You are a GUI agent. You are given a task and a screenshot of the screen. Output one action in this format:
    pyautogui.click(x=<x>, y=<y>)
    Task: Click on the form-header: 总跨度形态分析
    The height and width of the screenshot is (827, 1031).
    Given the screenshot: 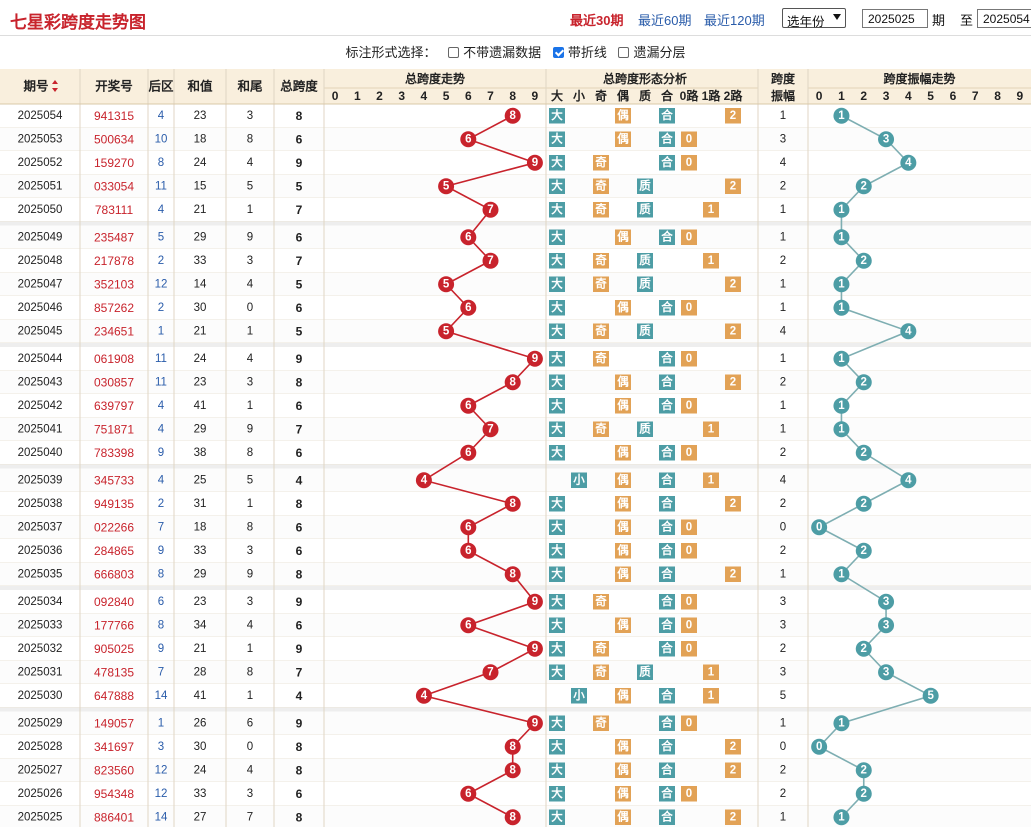 What is the action you would take?
    pyautogui.click(x=645, y=78)
    